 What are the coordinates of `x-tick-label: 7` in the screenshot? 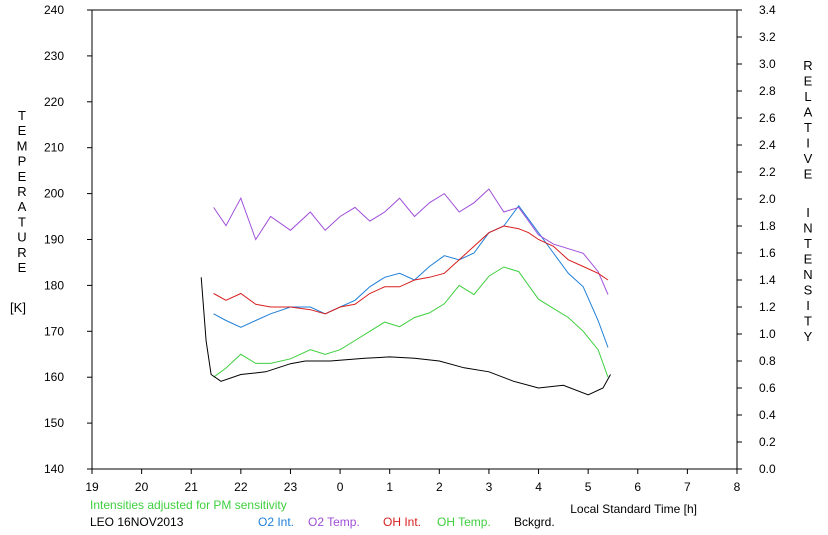 It's located at (687, 487).